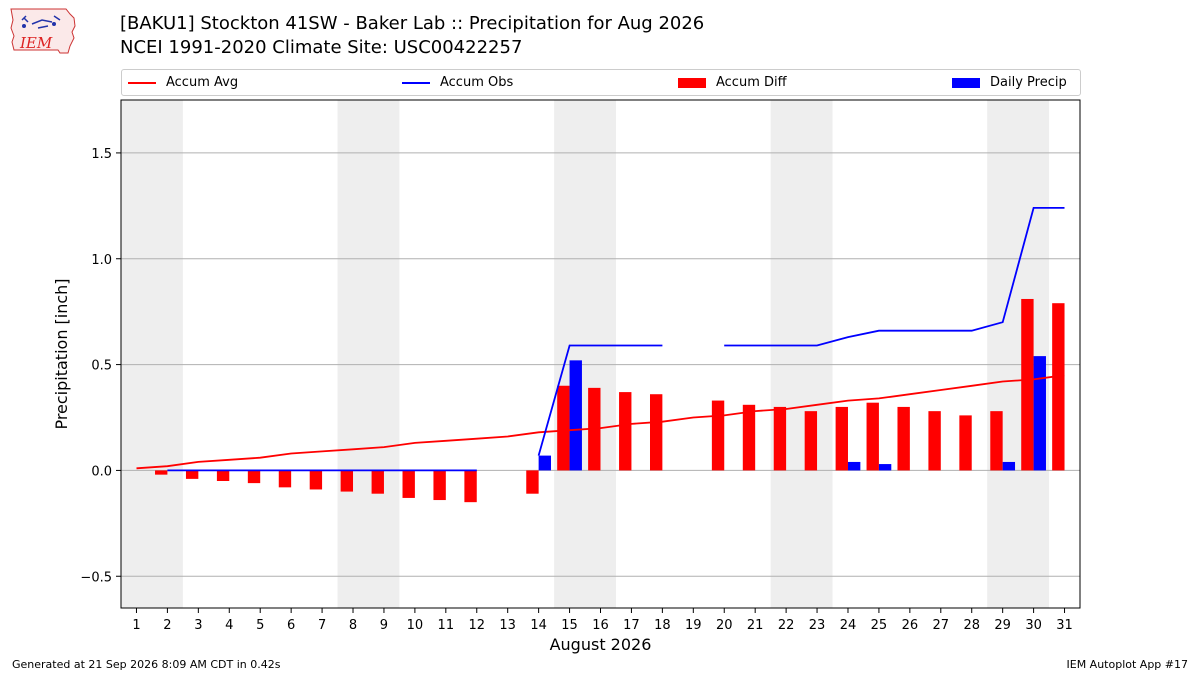 Image resolution: width=1200 pixels, height=675 pixels. I want to click on x-tick-label: 2, so click(167, 625).